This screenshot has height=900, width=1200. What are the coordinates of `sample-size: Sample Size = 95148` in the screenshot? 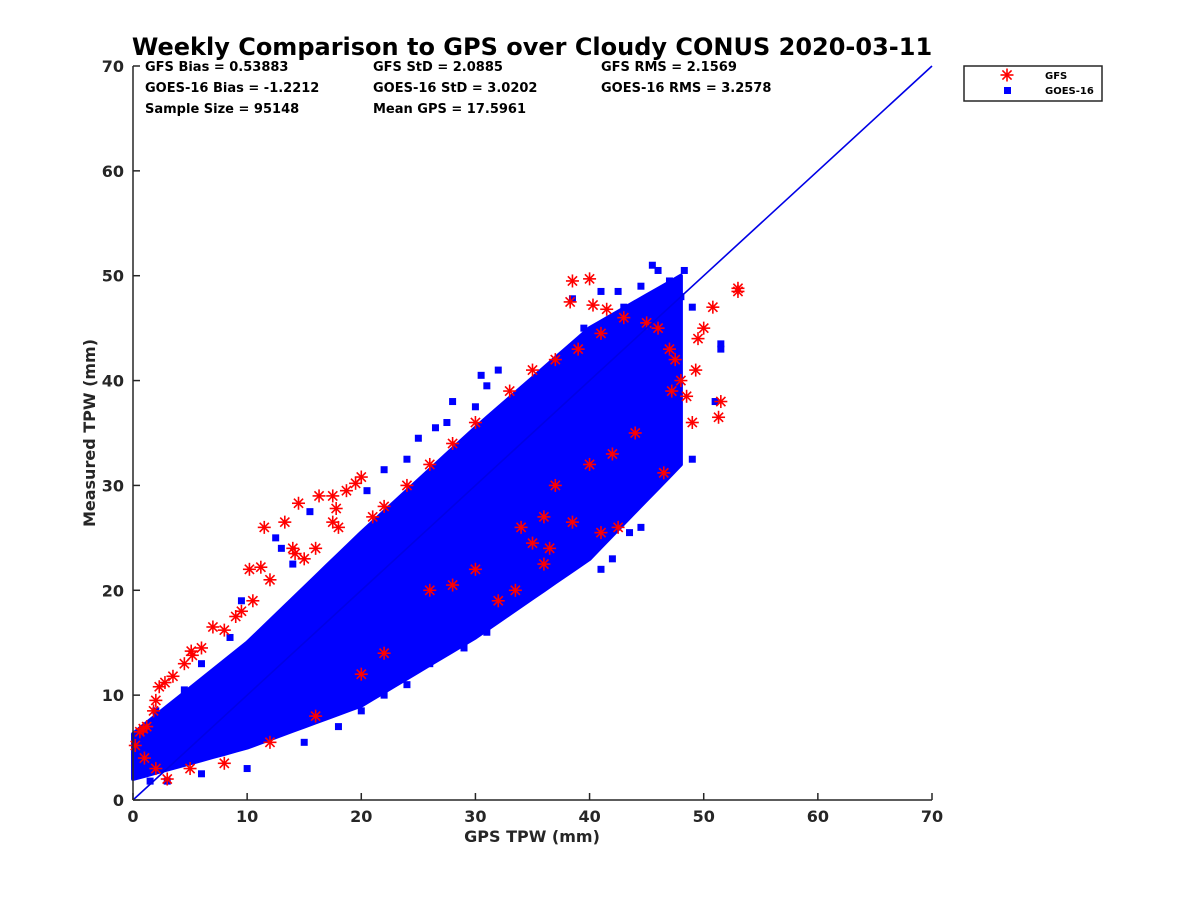 It's located at (222, 109).